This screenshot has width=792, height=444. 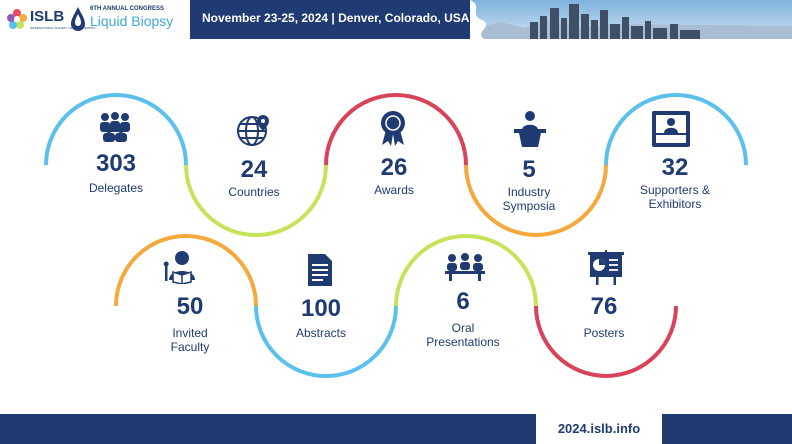 What do you see at coordinates (604, 306) in the screenshot?
I see `stat-value: 76` at bounding box center [604, 306].